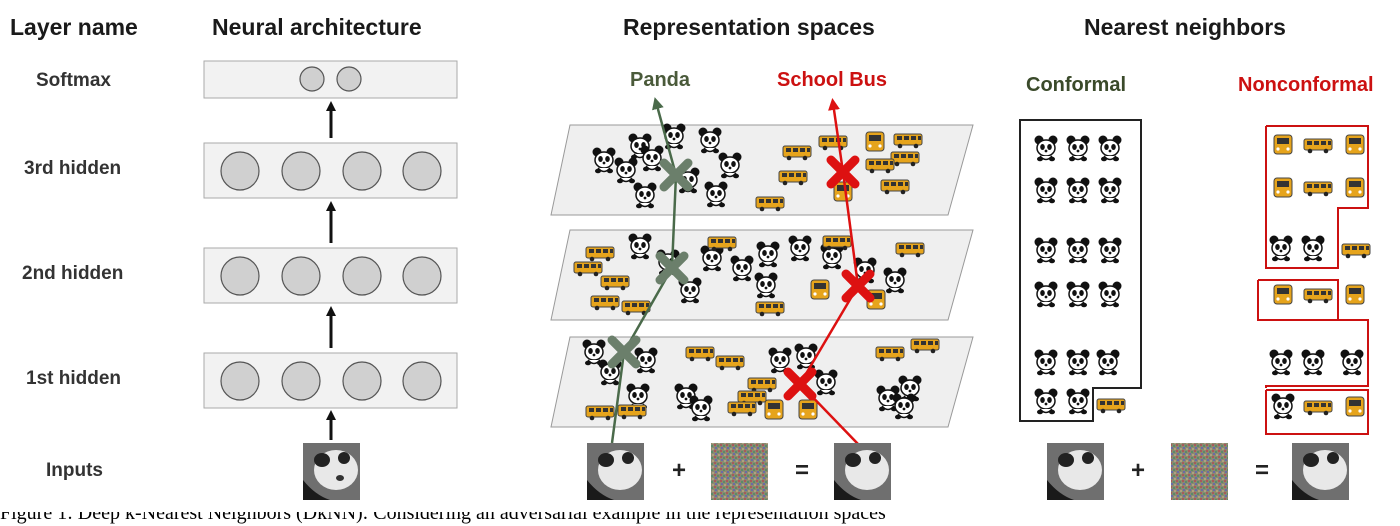  What do you see at coordinates (1306, 85) in the screenshot?
I see `neighbors-label-nonconformal: Nonconformal` at bounding box center [1306, 85].